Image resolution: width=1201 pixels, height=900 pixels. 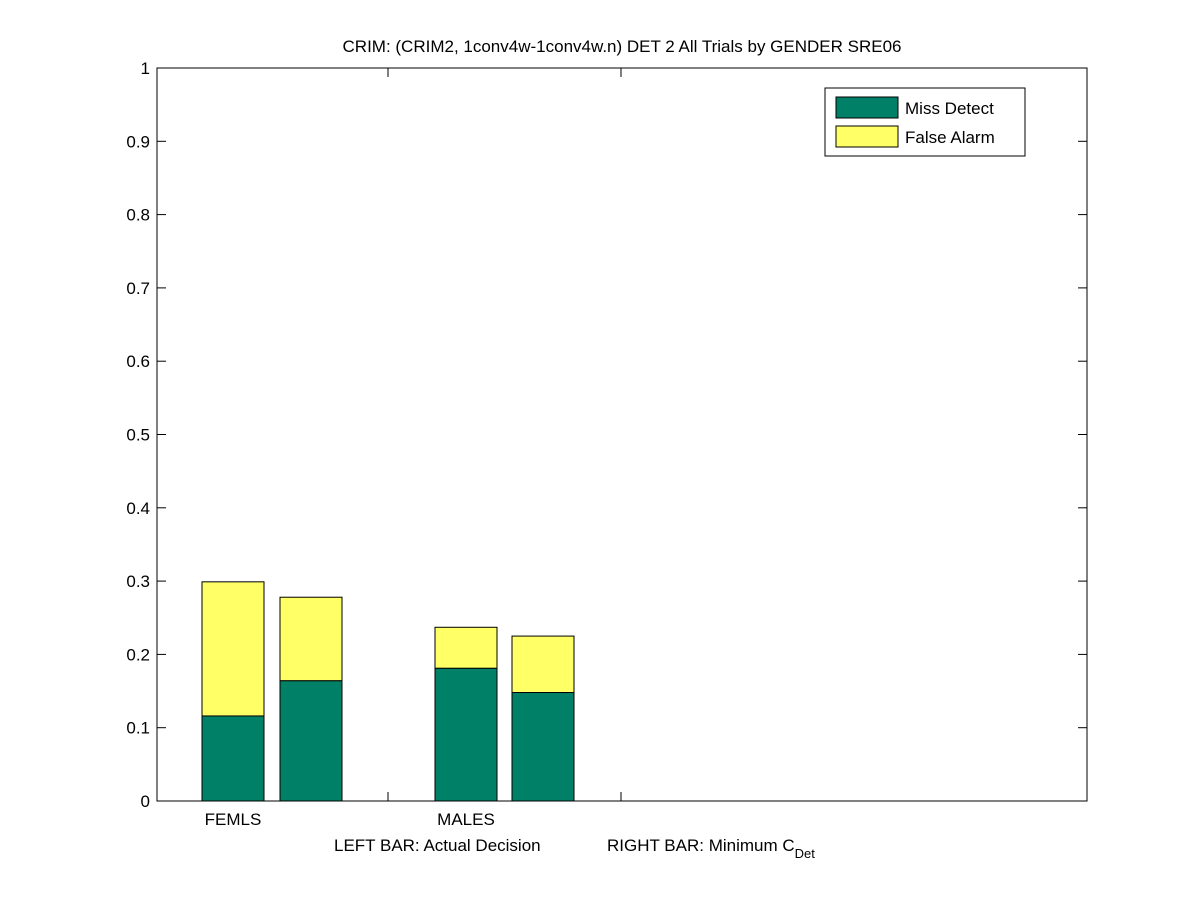 I want to click on x-label-right-bar: RIGHT BAR: Minimum CDet, so click(x=711, y=848).